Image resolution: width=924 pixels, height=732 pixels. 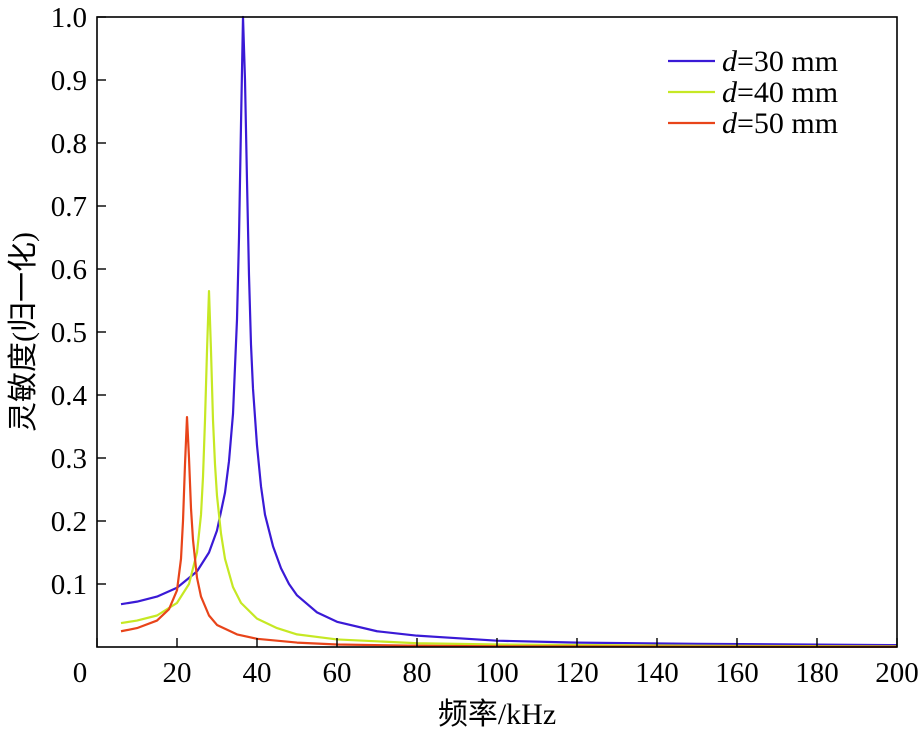 I want to click on y-axis-title: 灵敏度(归一化), so click(x=23, y=332).